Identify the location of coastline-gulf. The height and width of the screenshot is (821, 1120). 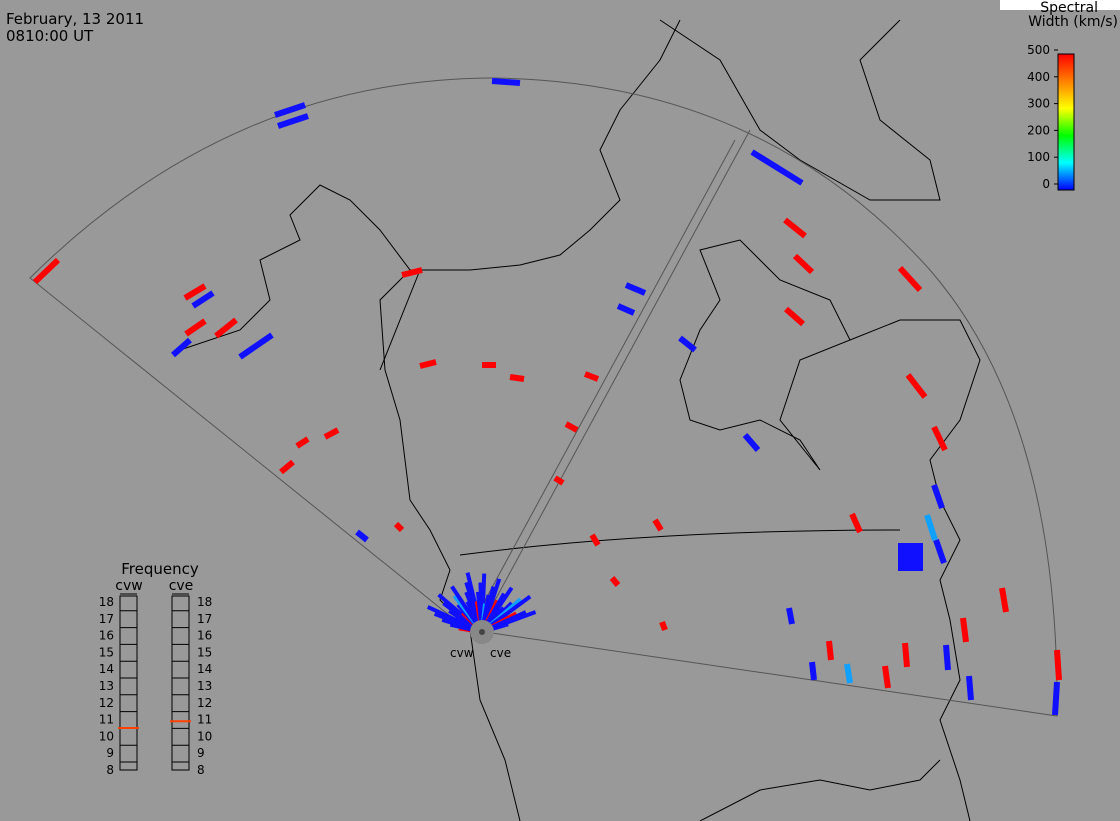
(820, 790).